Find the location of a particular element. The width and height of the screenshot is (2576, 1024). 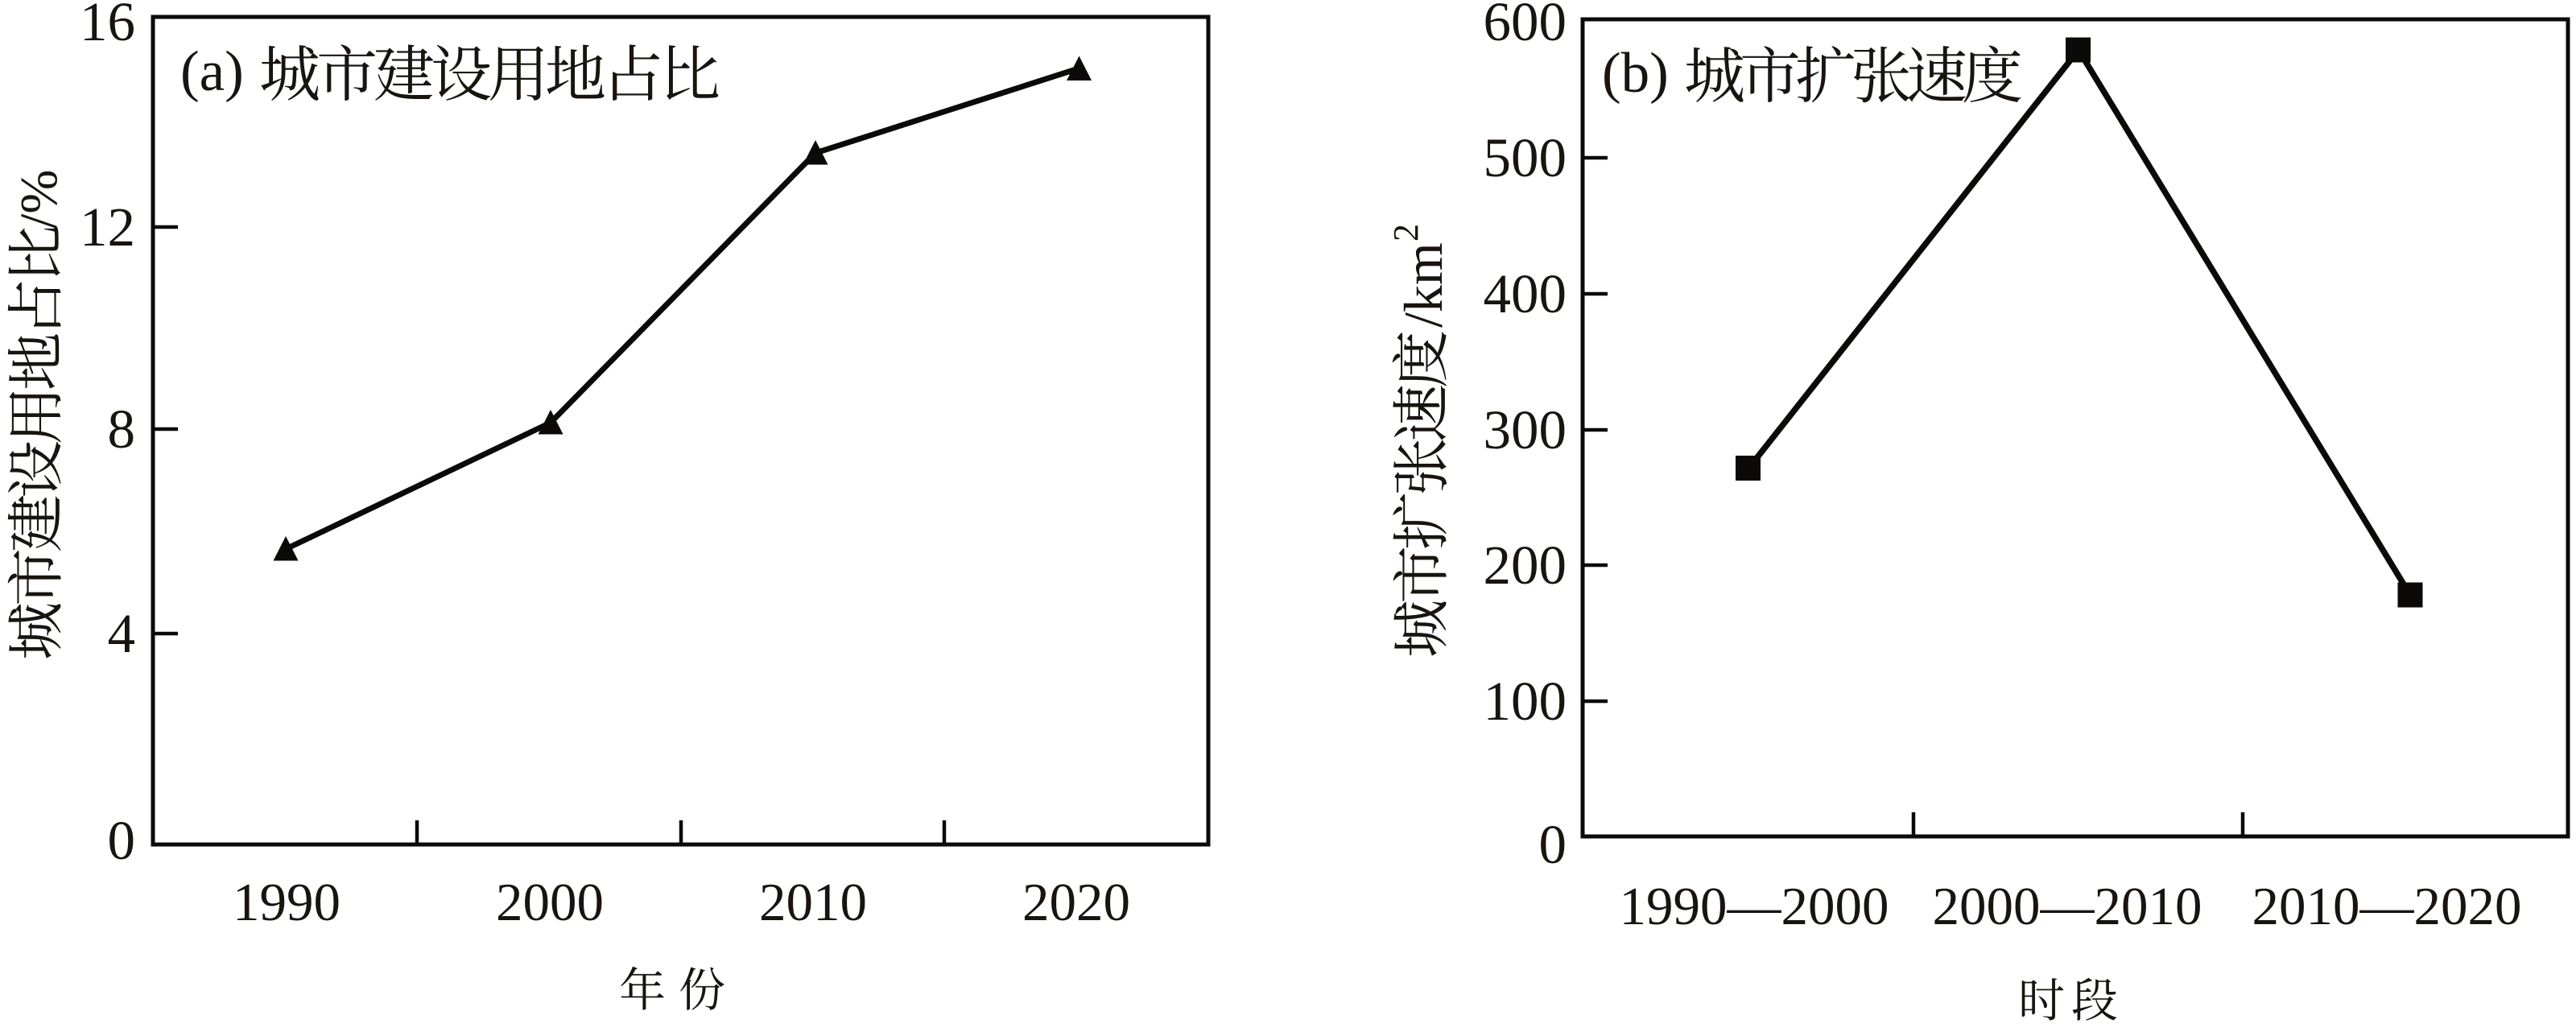

svg-text: 8 is located at coordinates (122, 429).